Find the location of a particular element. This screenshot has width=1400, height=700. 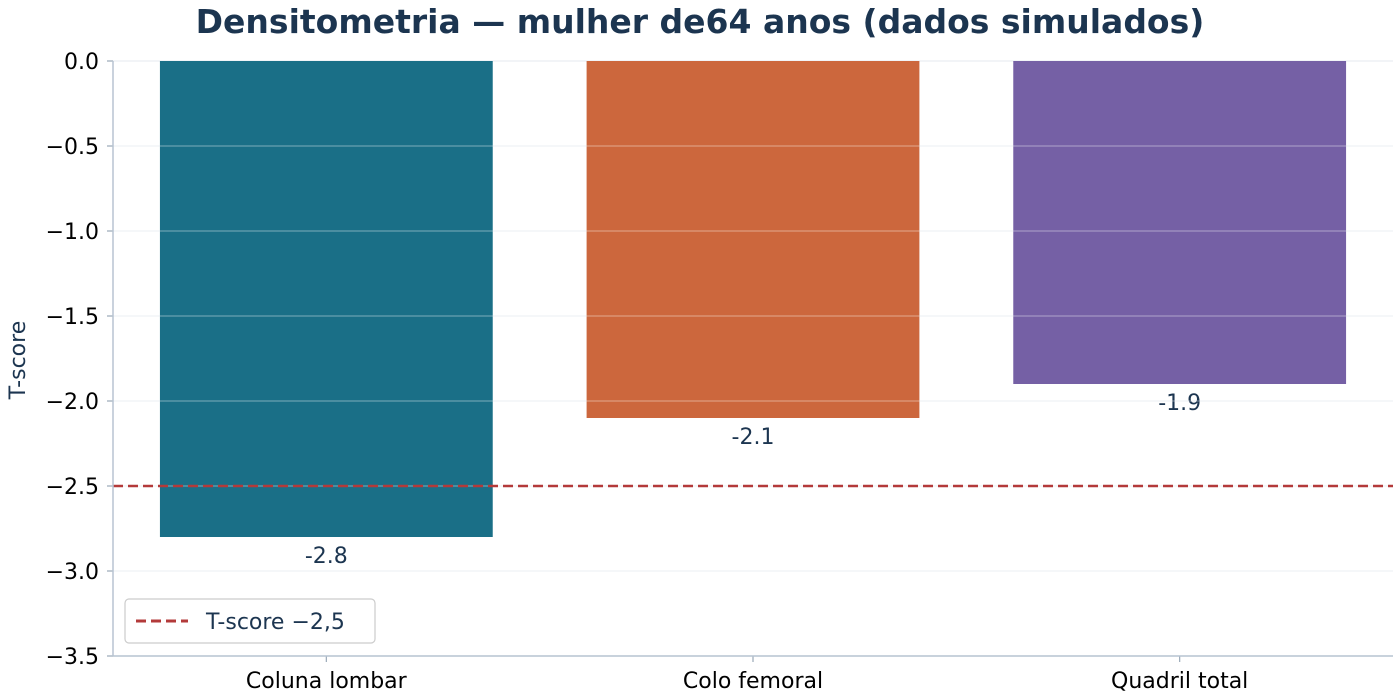

y-axis-label: T-score is located at coordinates (18, 360).